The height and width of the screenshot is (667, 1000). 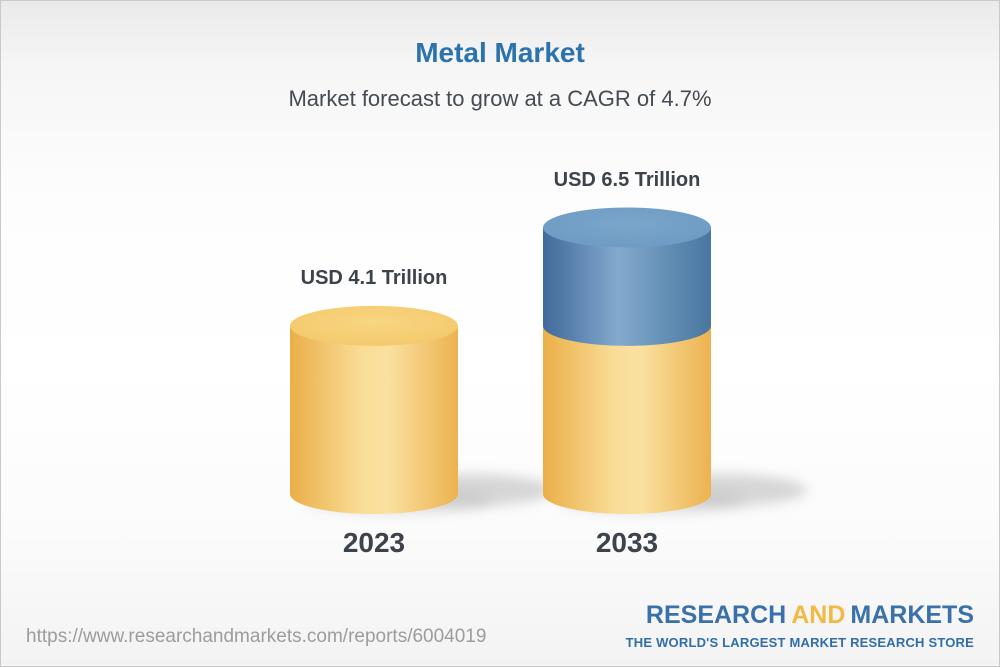 I want to click on brand-wordmark: RESEARCH AND MARKETS, so click(x=800, y=615).